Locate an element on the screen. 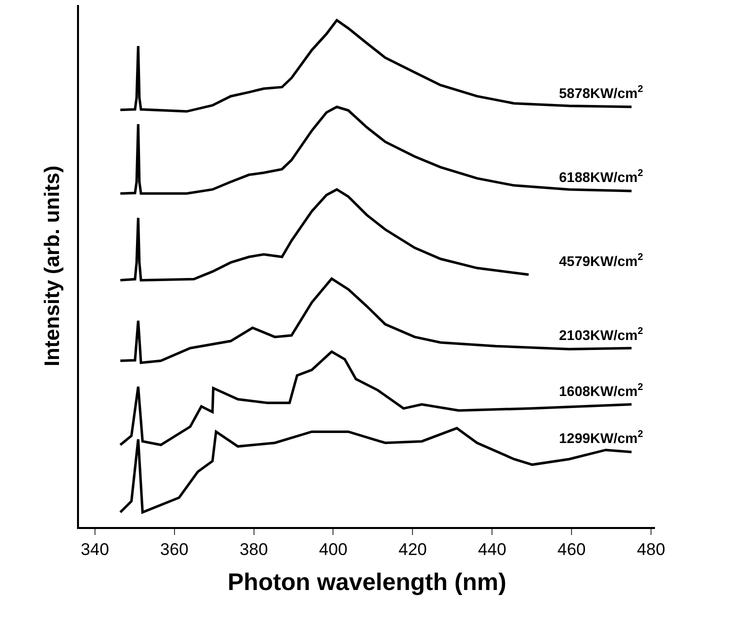  x-tick-label: 360 is located at coordinates (174, 550).